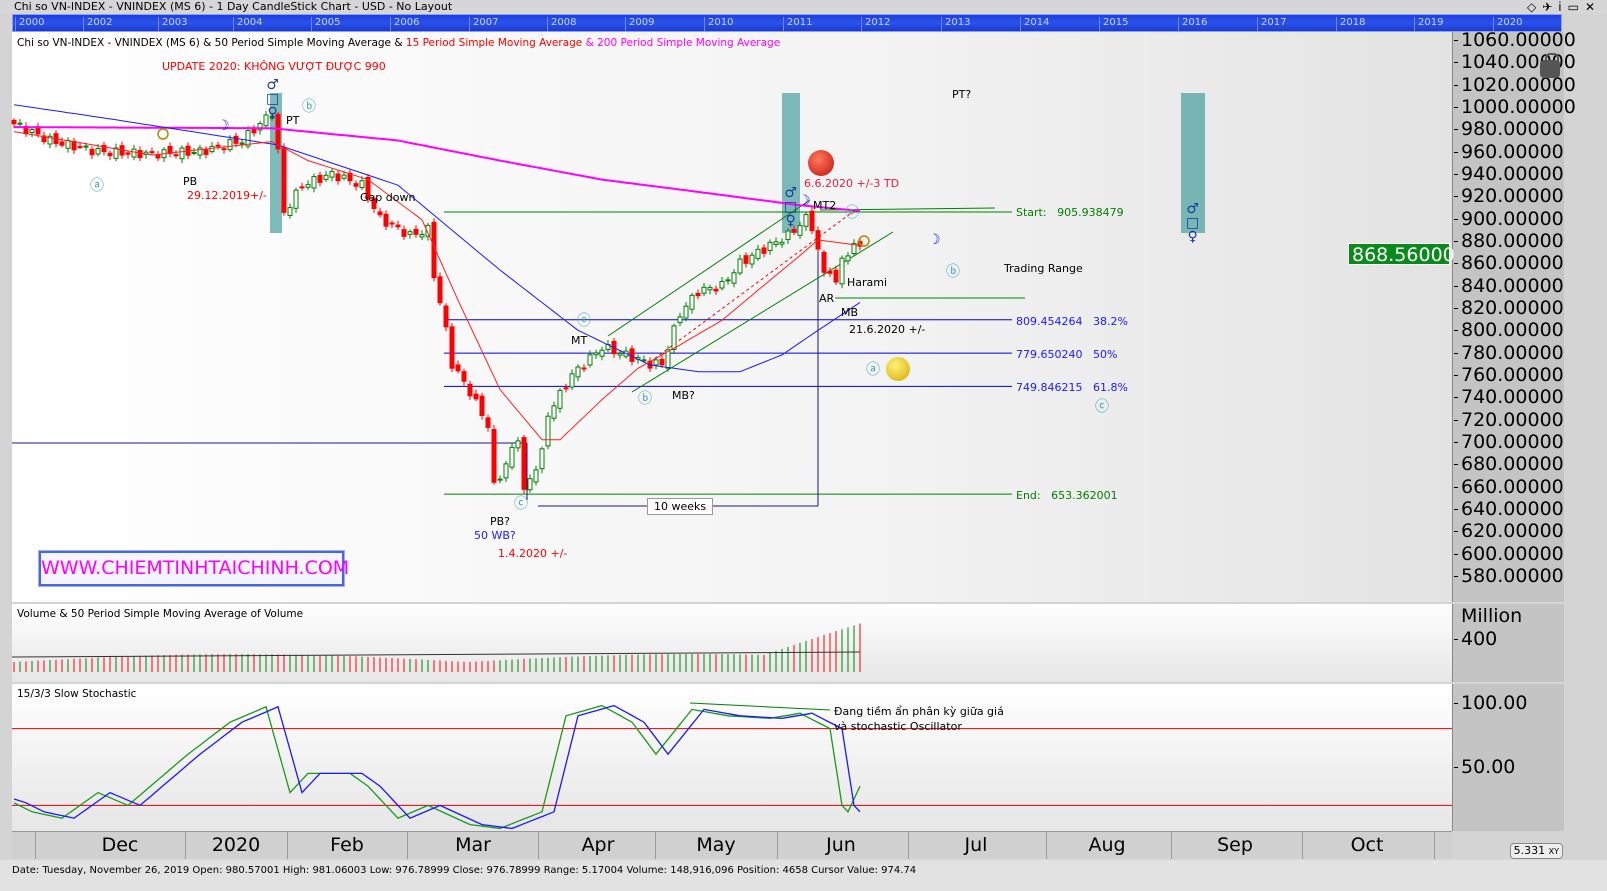 This screenshot has height=891, width=1607. I want to click on fib-382-label: 809.454264 38.2%, so click(1072, 321).